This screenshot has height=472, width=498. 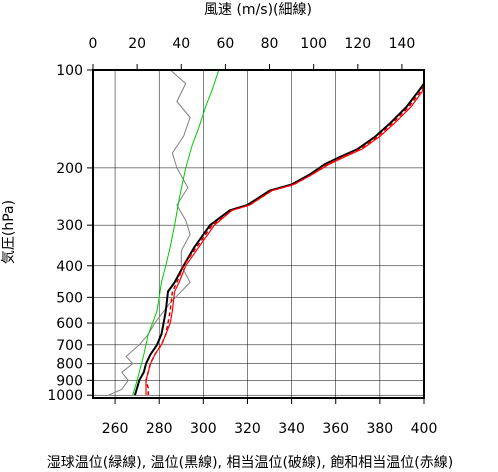 What do you see at coordinates (69, 381) in the screenshot?
I see `tick-label-pressure-900: 900` at bounding box center [69, 381].